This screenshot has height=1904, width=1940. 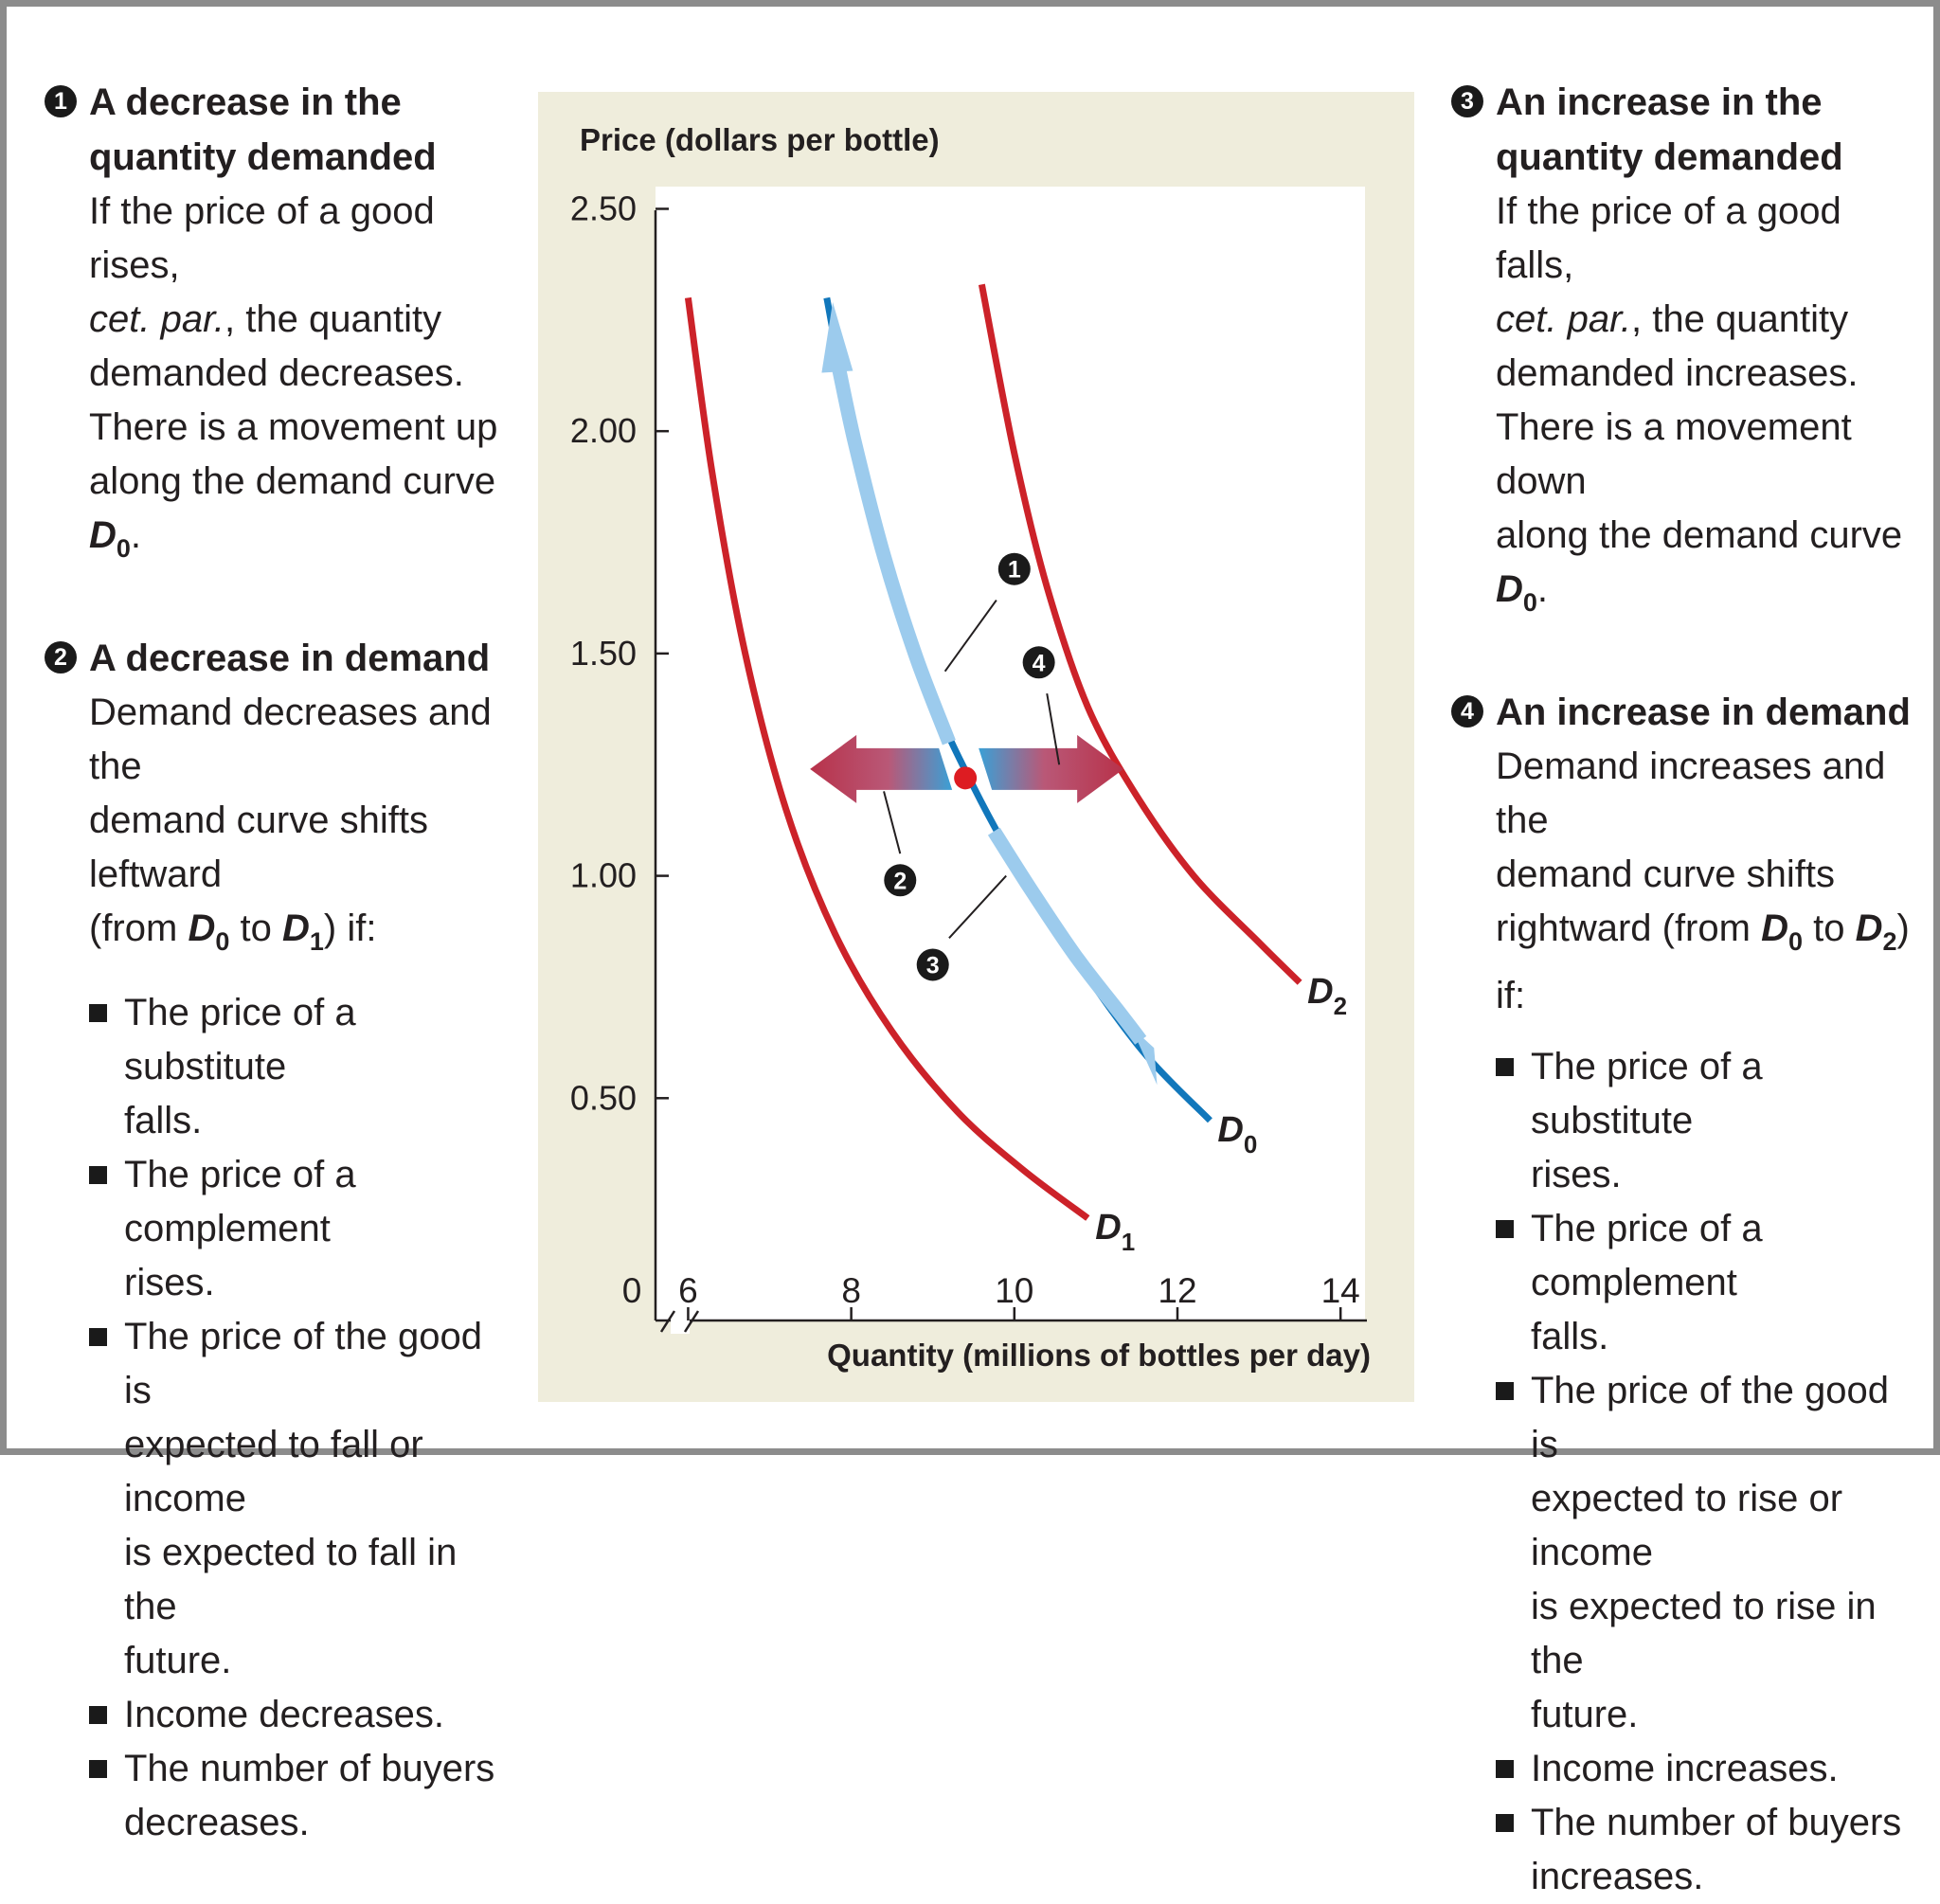 What do you see at coordinates (303, 1229) in the screenshot?
I see `condition-item: The price of a complement rises.` at bounding box center [303, 1229].